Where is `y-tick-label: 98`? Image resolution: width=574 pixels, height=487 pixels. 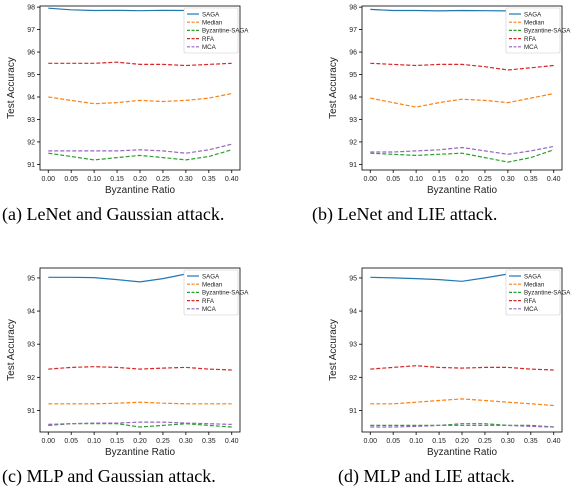 y-tick-label: 98 is located at coordinates (353, 8).